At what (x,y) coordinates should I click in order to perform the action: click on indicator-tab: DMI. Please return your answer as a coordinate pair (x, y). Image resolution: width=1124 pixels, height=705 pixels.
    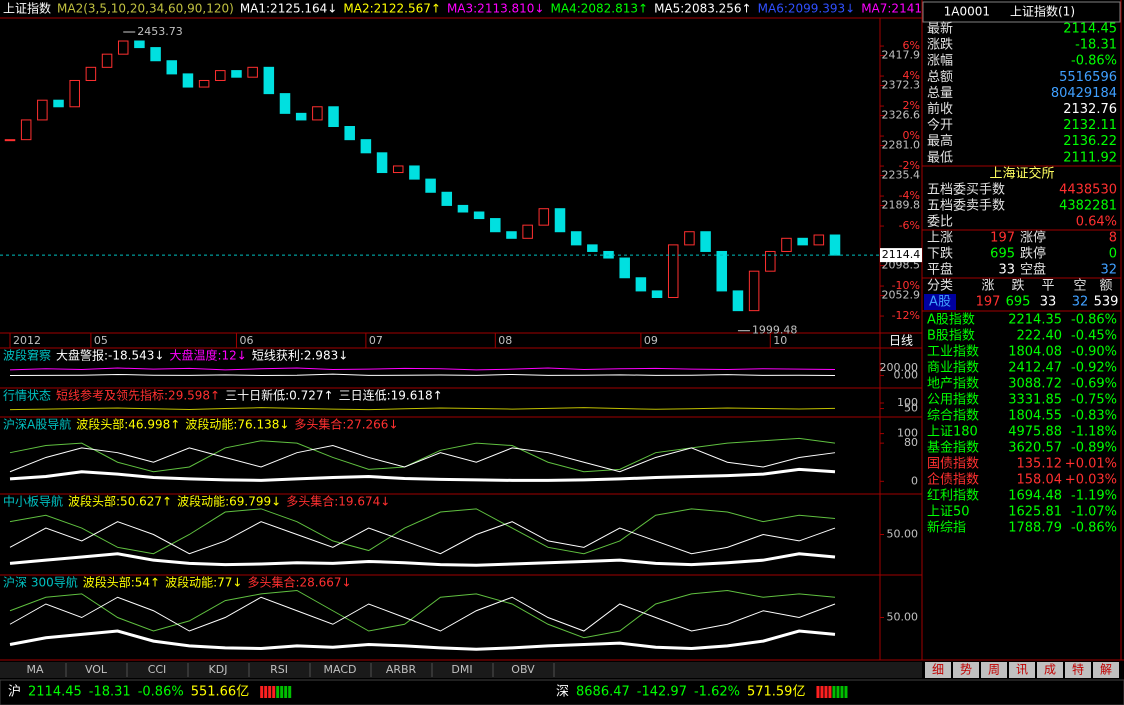
    Looking at the image, I should click on (461, 669).